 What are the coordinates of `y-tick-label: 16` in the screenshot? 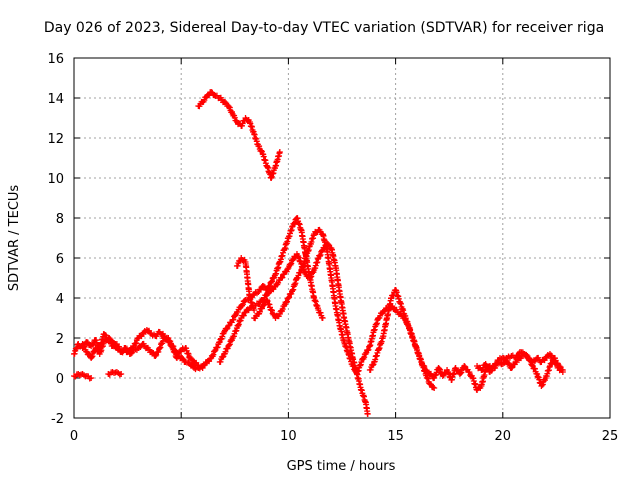 It's located at (55, 59).